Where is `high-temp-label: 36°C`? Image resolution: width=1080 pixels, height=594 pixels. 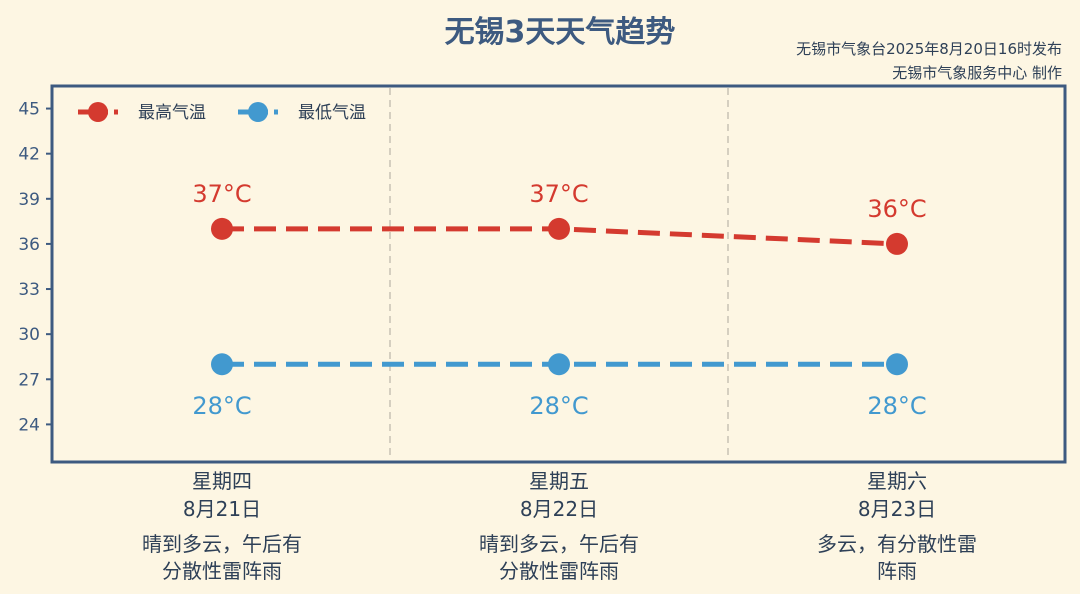
high-temp-label: 36°C is located at coordinates (896, 209).